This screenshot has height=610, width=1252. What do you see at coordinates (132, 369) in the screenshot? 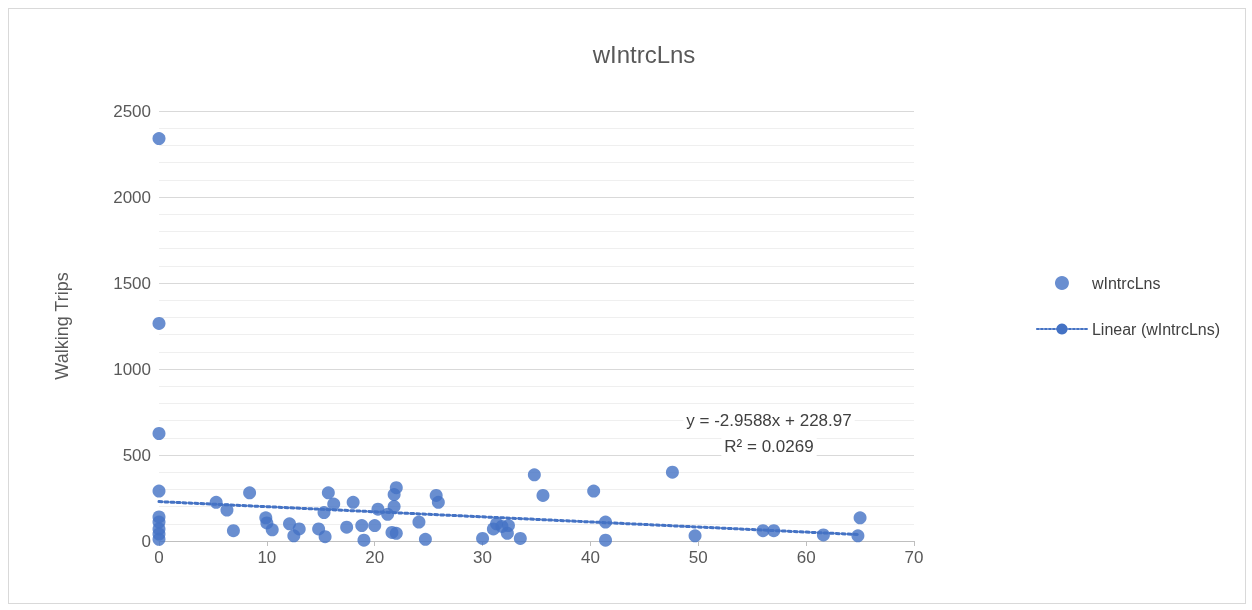
I see `y-tick-label: 1000` at bounding box center [132, 369].